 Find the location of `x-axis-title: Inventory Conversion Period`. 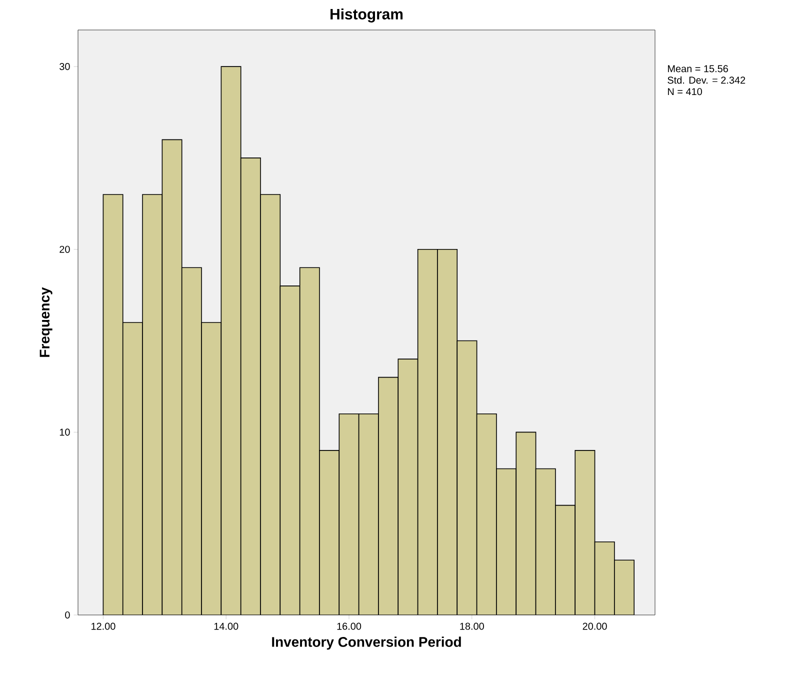

x-axis-title: Inventory Conversion Period is located at coordinates (366, 643).